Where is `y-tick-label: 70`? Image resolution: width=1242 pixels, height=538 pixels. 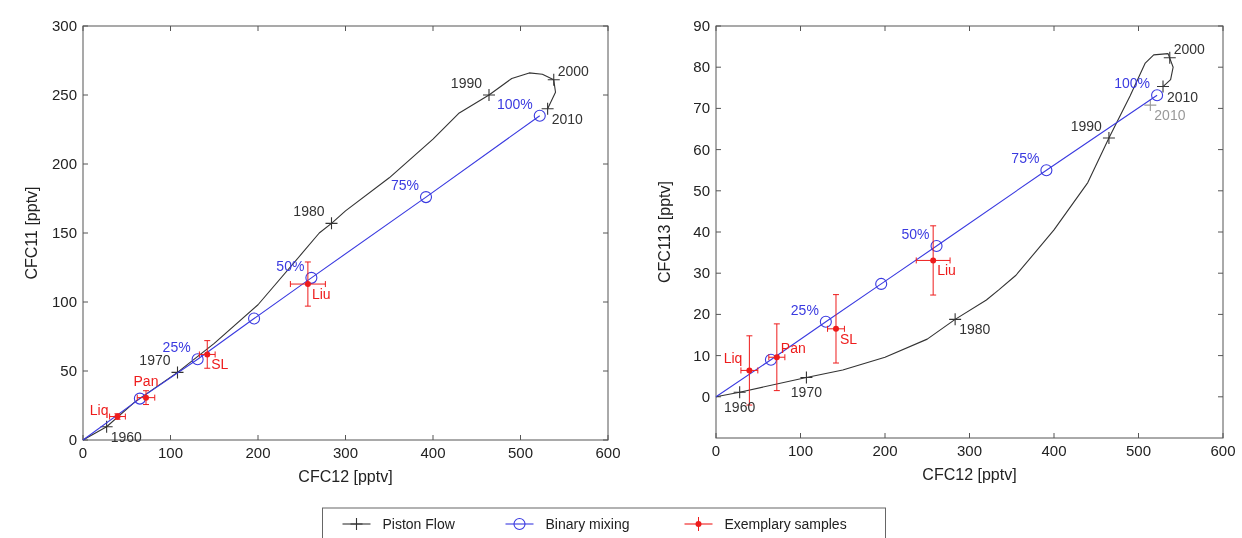 y-tick-label: 70 is located at coordinates (701, 108).